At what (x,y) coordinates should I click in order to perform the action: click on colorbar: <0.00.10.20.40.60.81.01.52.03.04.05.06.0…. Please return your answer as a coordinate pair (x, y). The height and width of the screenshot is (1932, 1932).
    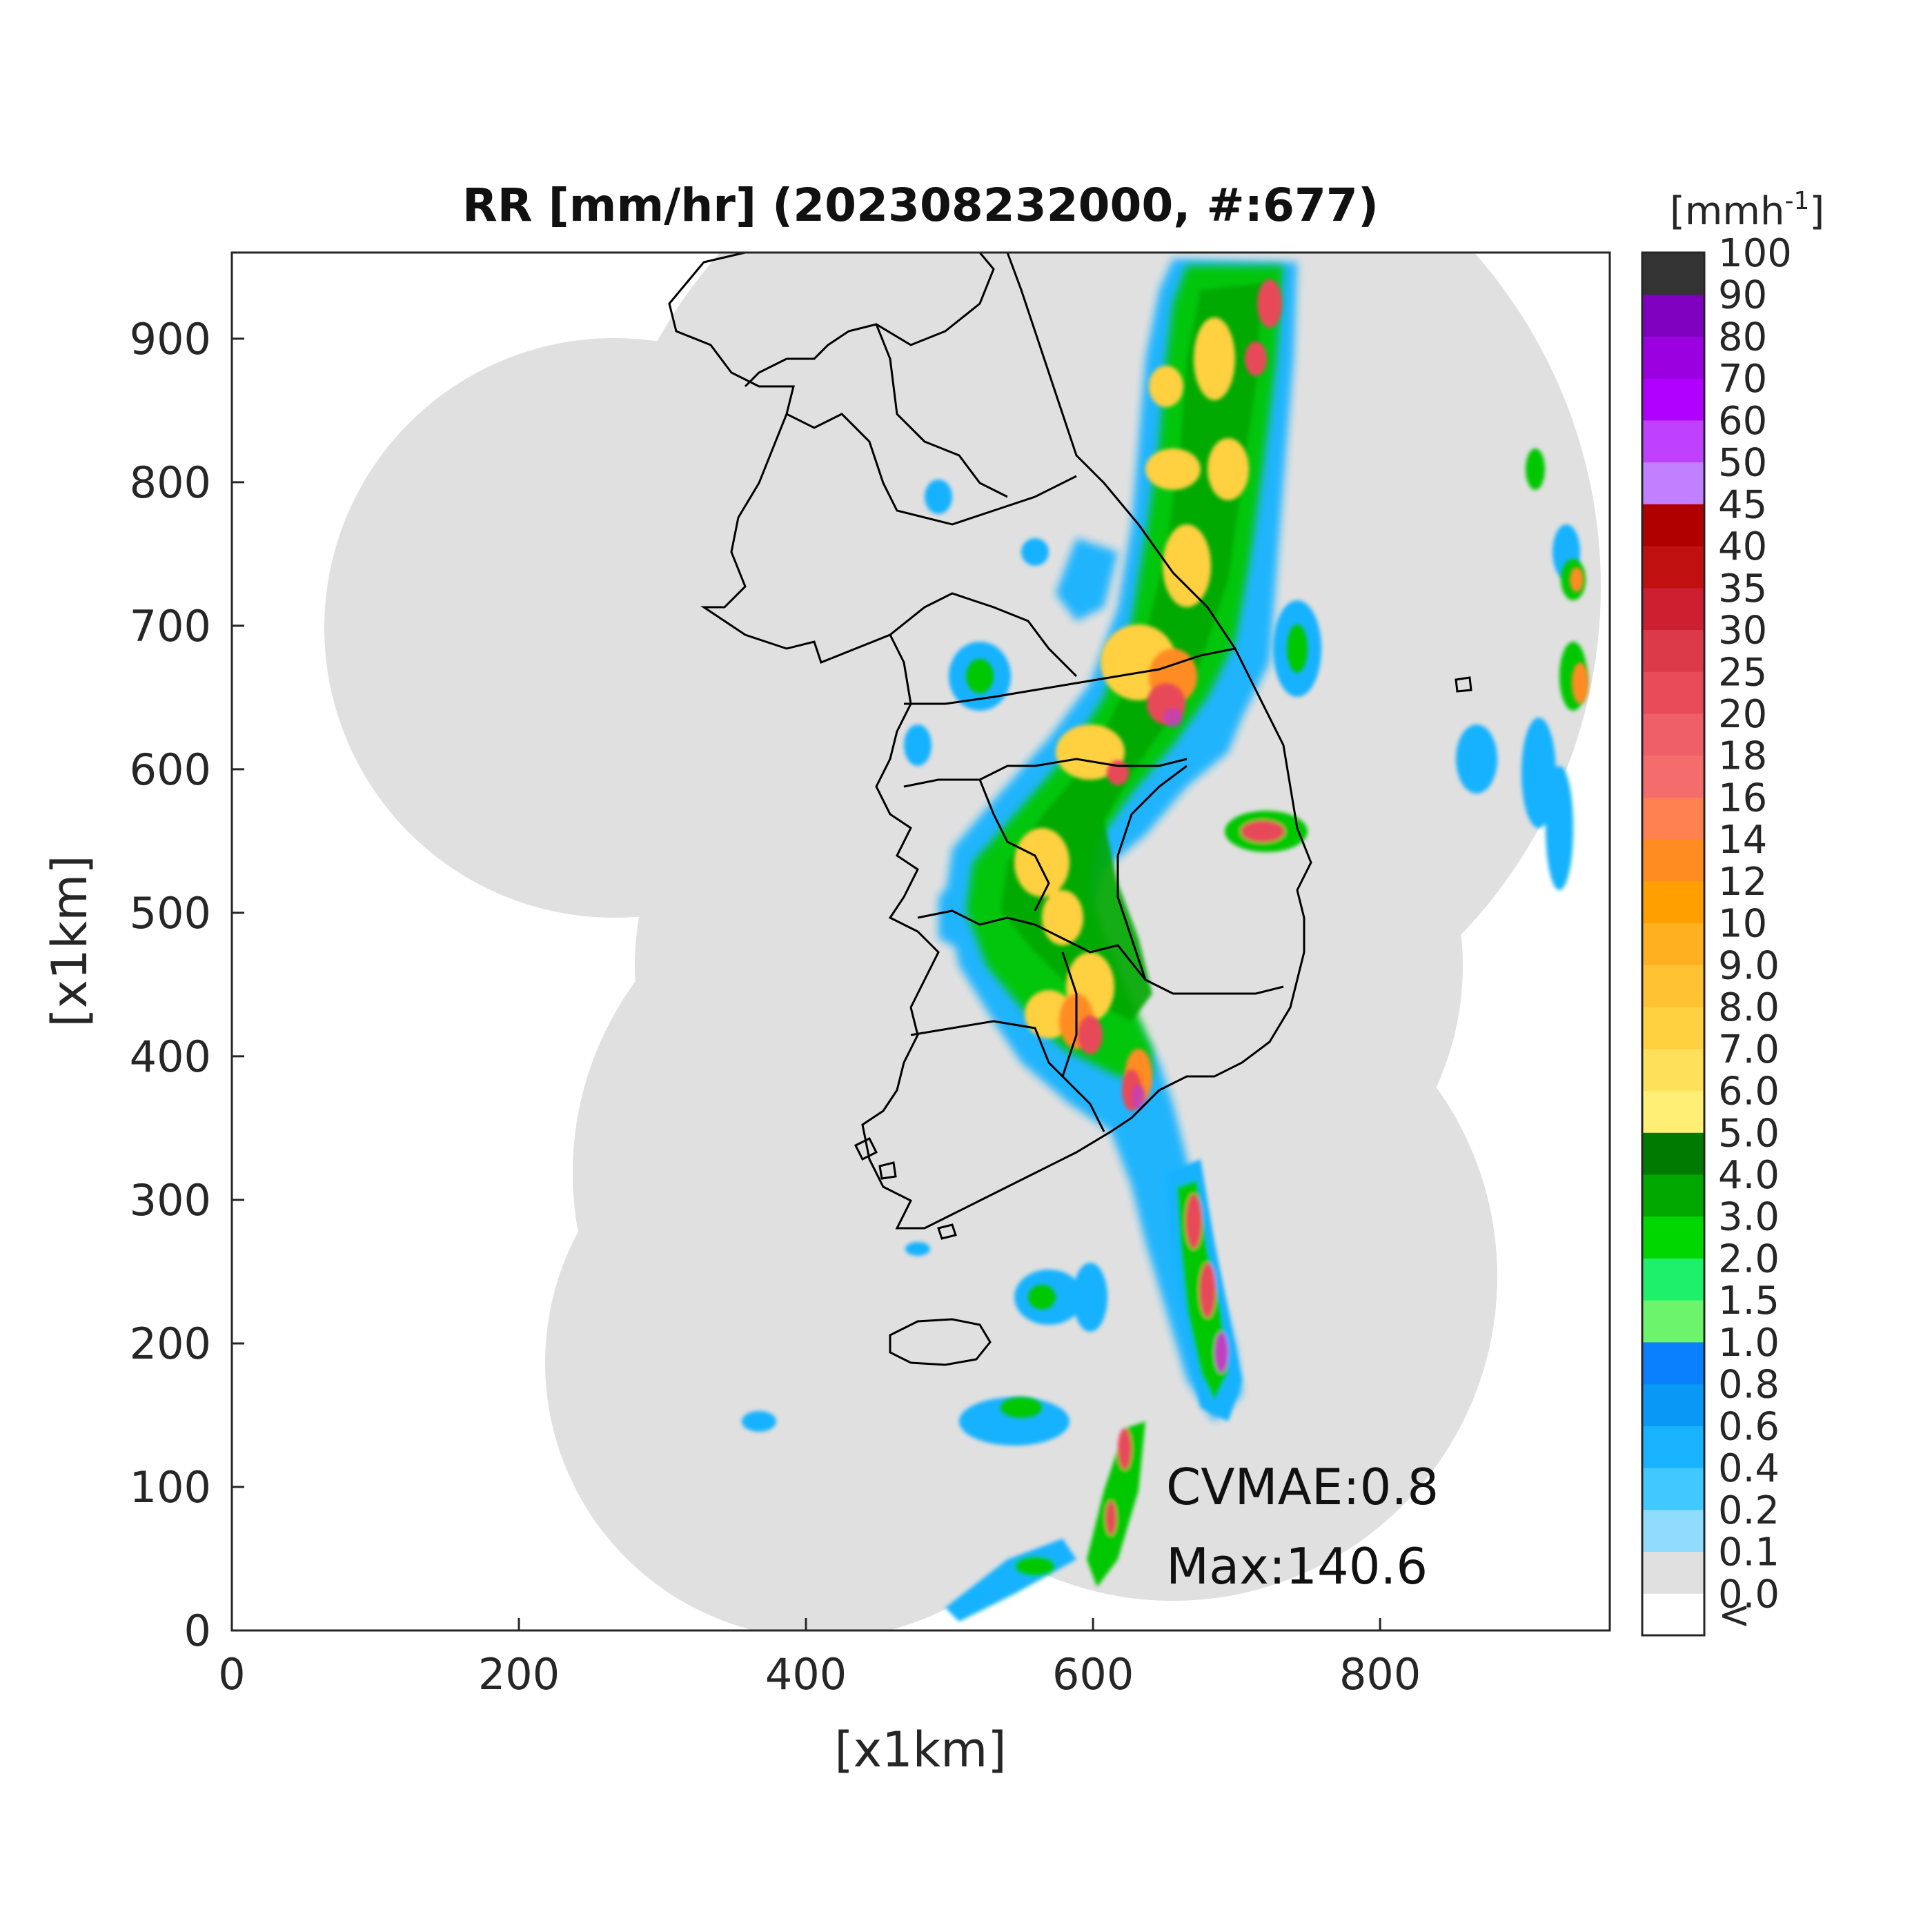
    Looking at the image, I should click on (1716, 934).